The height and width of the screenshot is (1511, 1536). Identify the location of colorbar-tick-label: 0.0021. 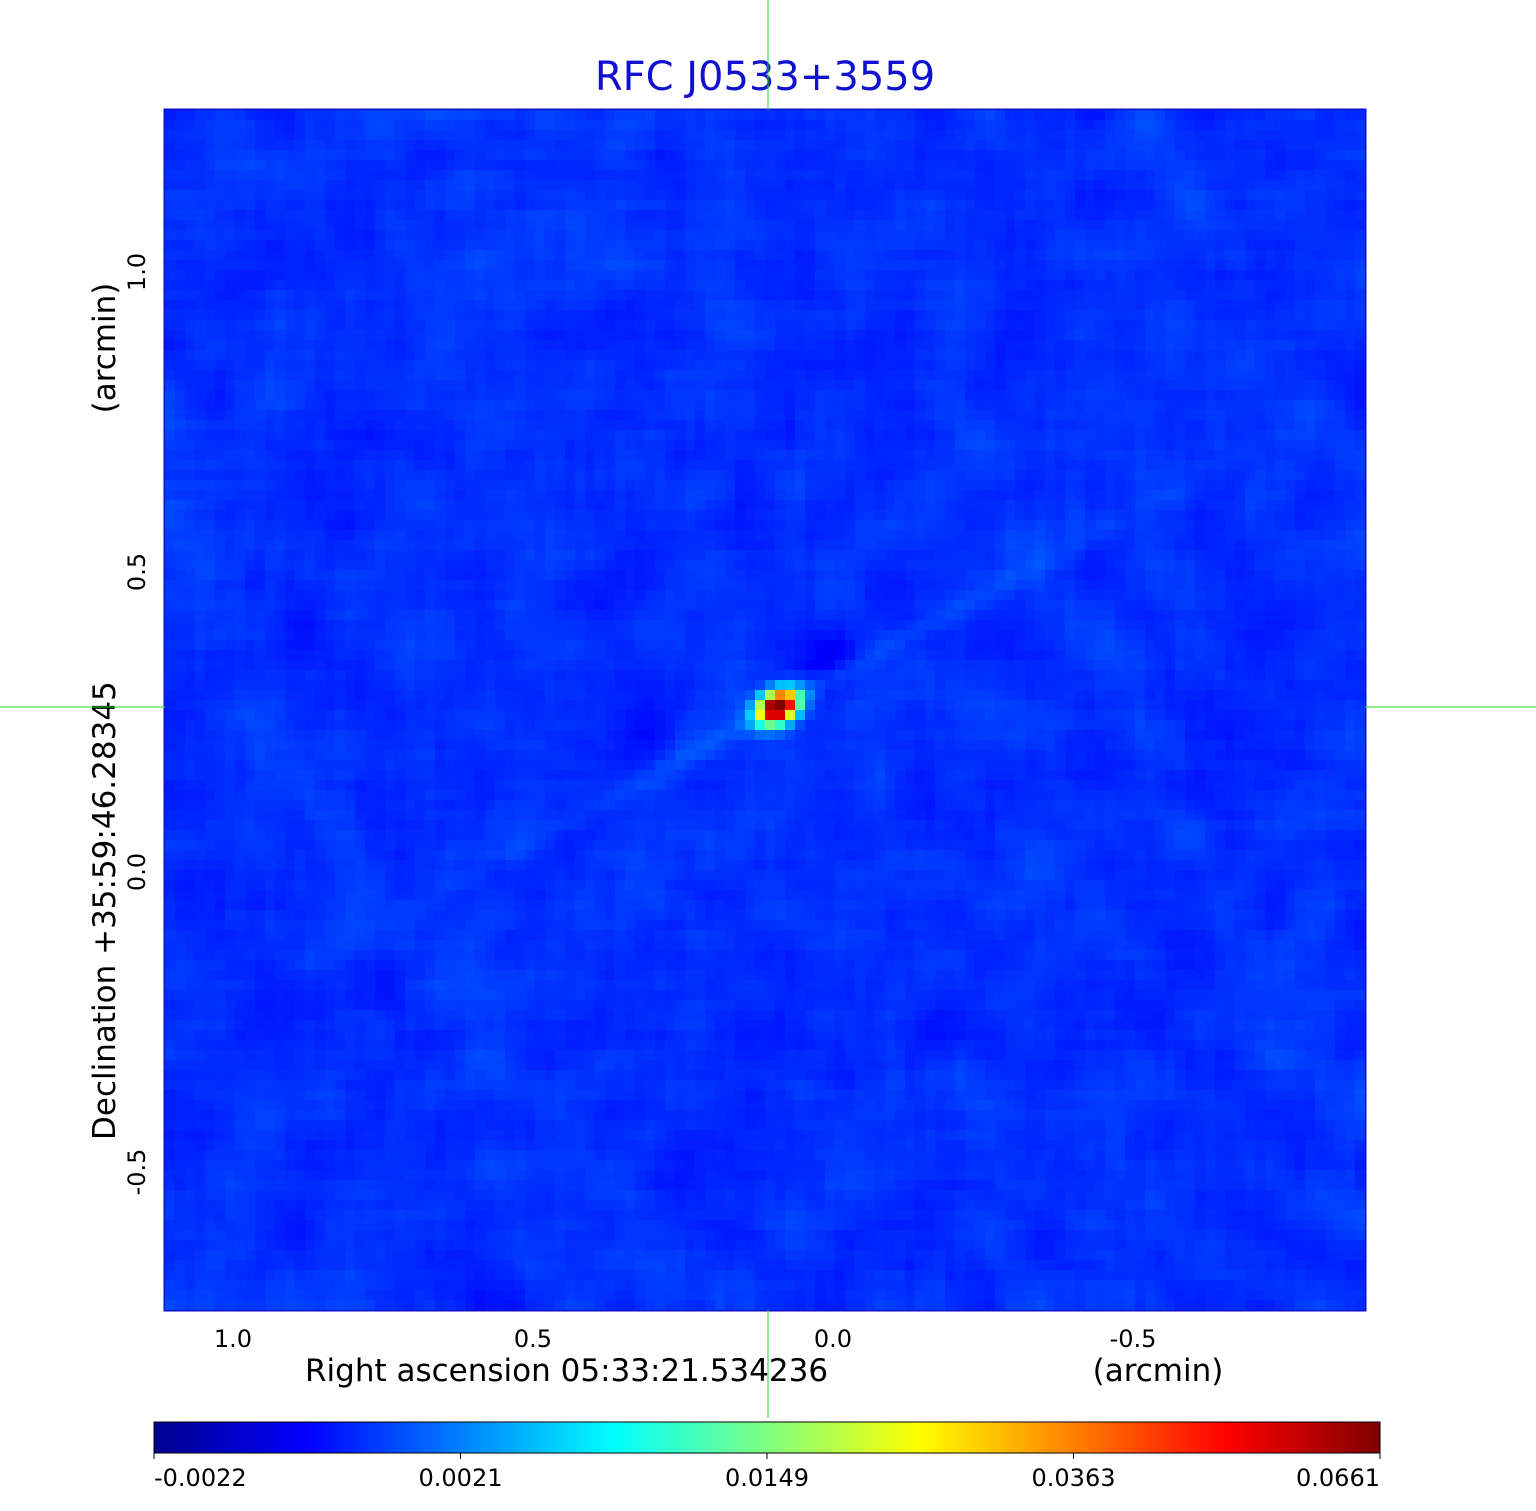
(461, 1478).